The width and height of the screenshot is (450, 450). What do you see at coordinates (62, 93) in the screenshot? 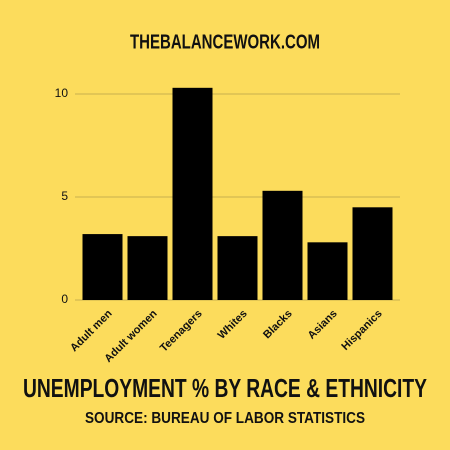
I see `y-tick-label: 10` at bounding box center [62, 93].